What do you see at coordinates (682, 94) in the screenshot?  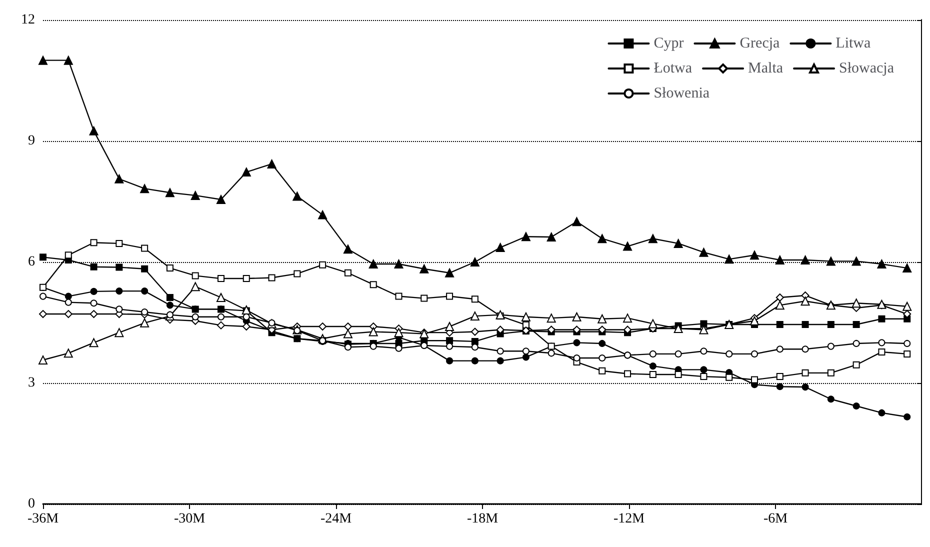 I see `legend-label: Słowenia` at bounding box center [682, 94].